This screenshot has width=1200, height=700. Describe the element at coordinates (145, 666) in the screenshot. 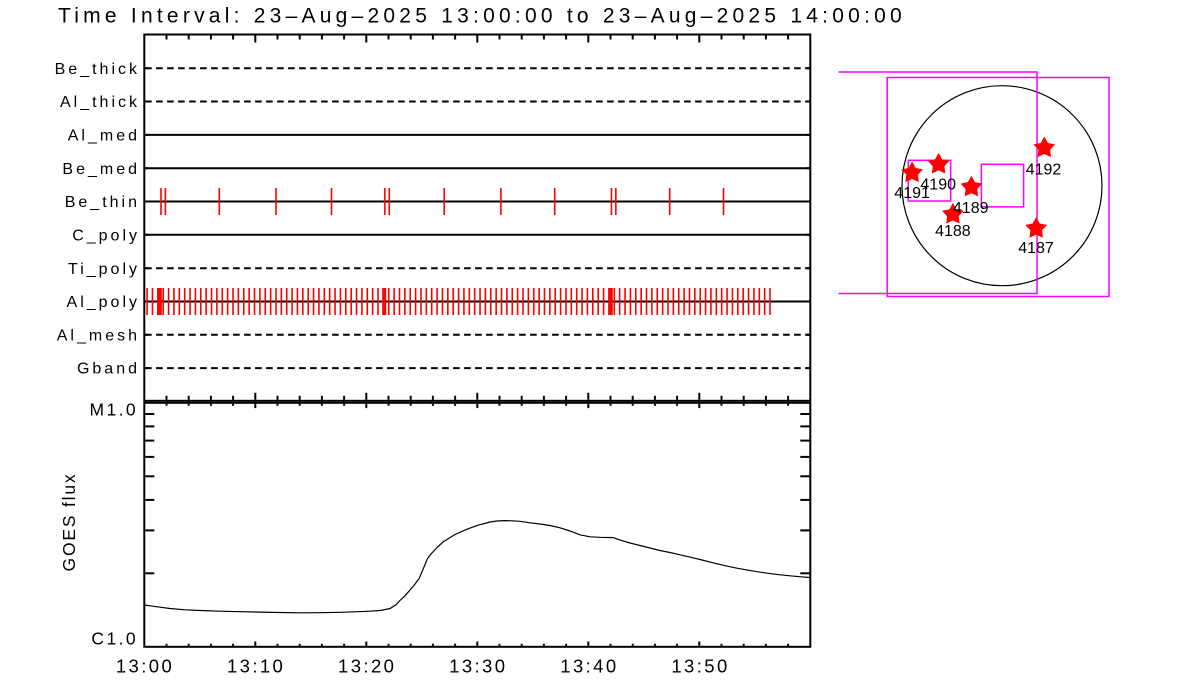

I see `svg-text: 13:00` at that location.